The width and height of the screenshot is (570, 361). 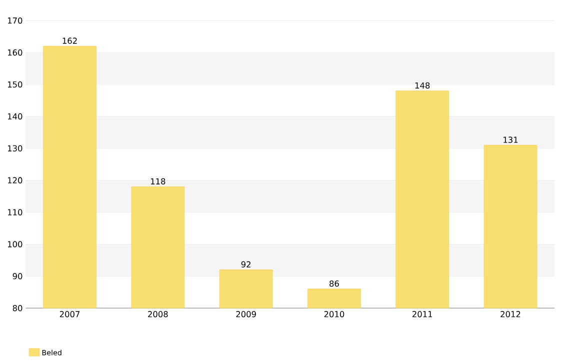 What do you see at coordinates (422, 85) in the screenshot?
I see `data-label: 148` at bounding box center [422, 85].